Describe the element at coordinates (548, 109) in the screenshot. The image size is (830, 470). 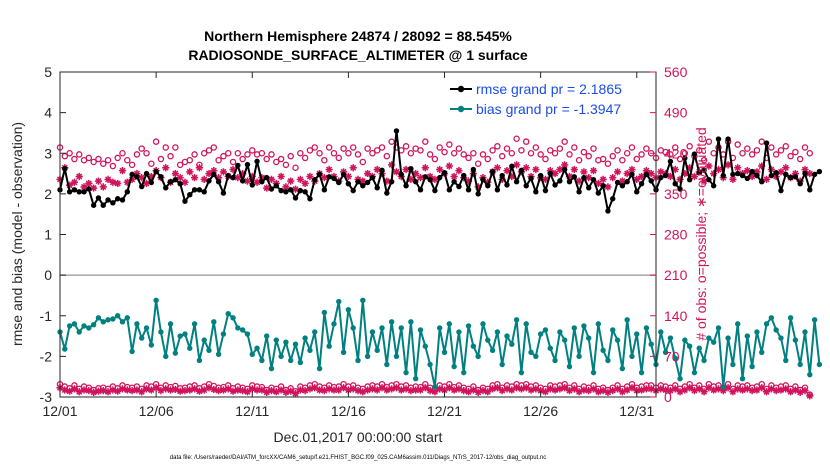
I see `legend-label-bias: bias grand pr = -1.3947` at that location.